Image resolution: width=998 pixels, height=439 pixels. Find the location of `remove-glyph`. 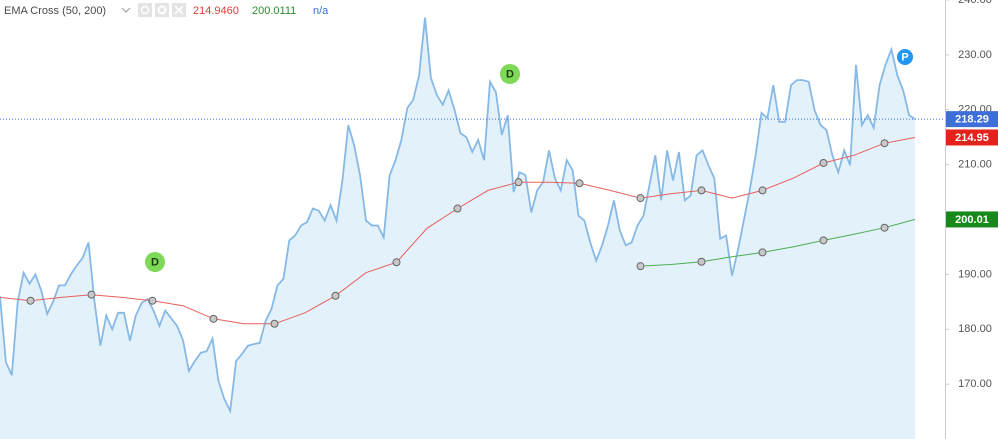

remove-glyph is located at coordinates (179, 10).